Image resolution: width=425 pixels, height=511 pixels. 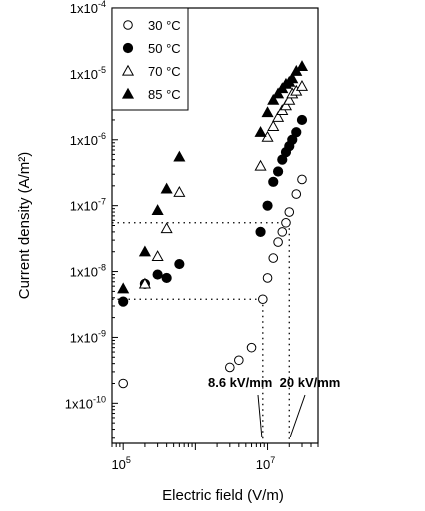 What do you see at coordinates (164, 25) in the screenshot?
I see `legend-label: 30 °C` at bounding box center [164, 25].